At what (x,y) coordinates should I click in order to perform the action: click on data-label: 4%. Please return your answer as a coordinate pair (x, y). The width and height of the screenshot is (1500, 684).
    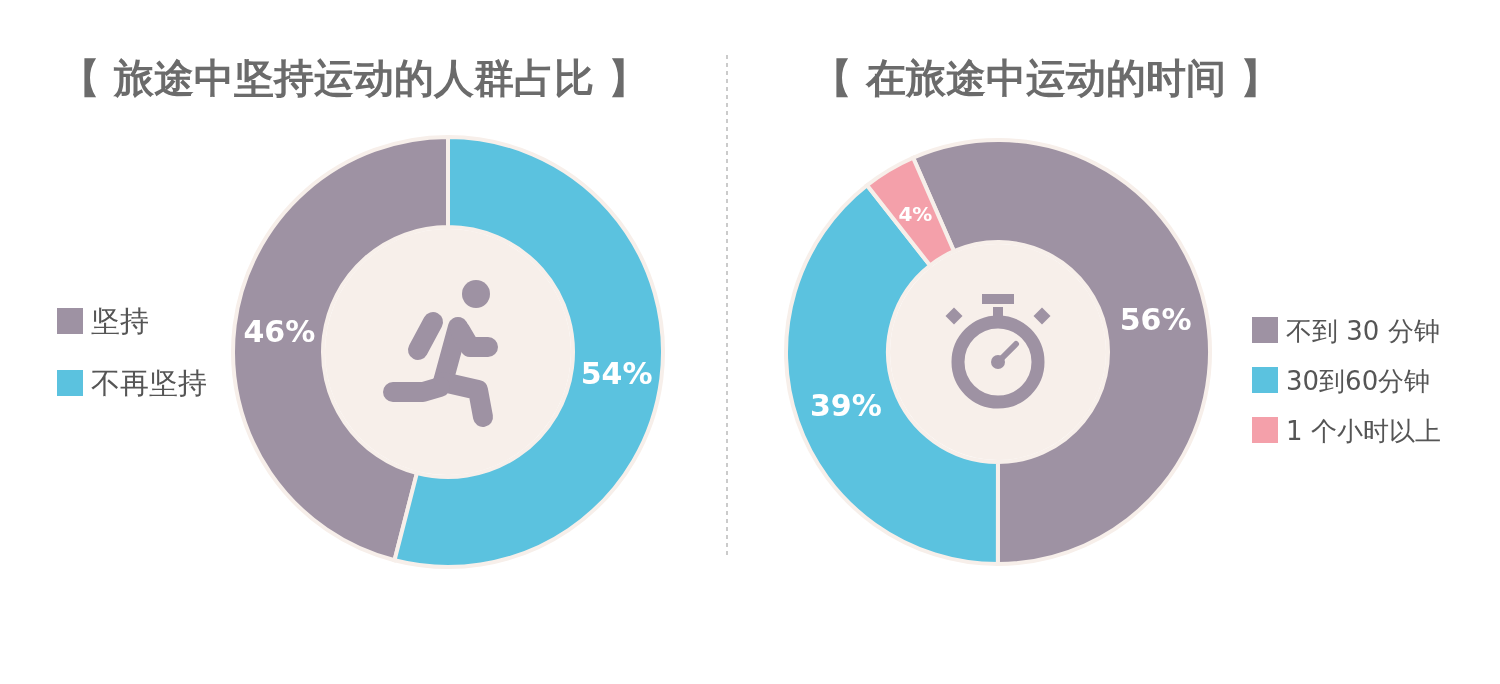
    Looking at the image, I should click on (915, 213).